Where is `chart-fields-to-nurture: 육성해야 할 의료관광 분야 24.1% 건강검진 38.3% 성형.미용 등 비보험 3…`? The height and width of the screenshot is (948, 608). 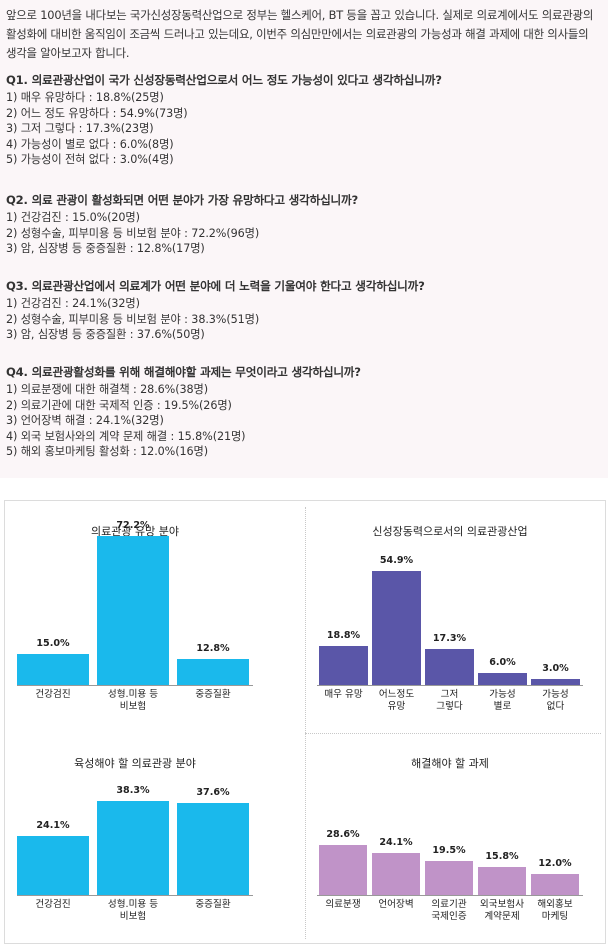
chart-fields-to-nurture: 육성해야 할 의료관광 분야 24.1% 건강검진 38.3% 성형.미용 등 비보험 3… is located at coordinates (135, 844).